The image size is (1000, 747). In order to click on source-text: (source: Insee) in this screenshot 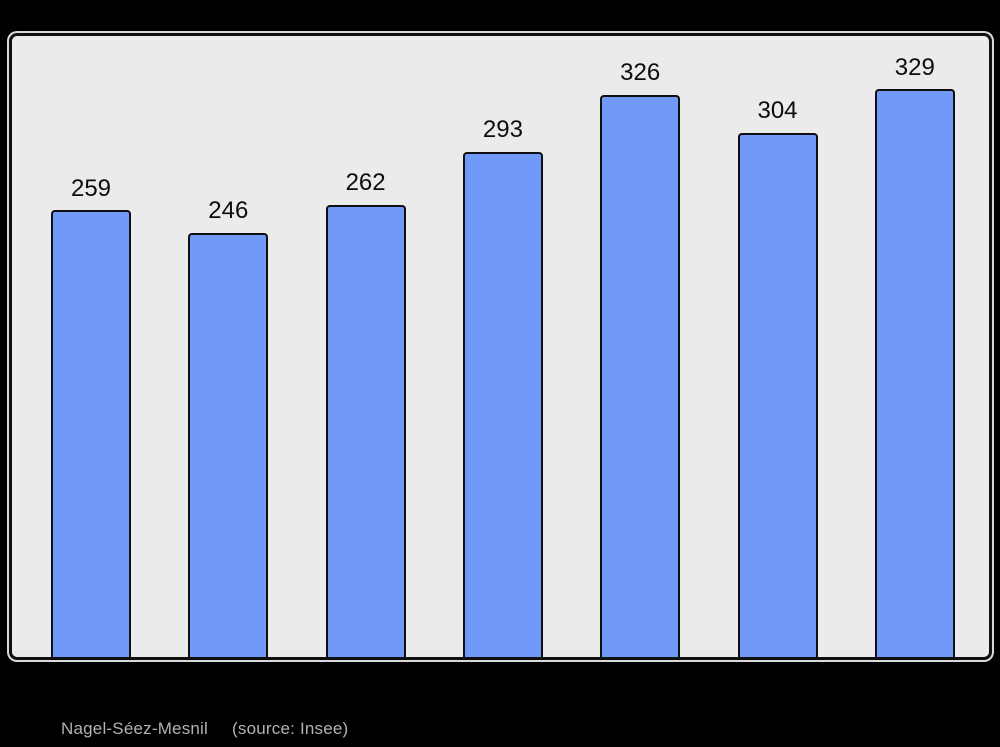, I will do `click(290, 728)`.